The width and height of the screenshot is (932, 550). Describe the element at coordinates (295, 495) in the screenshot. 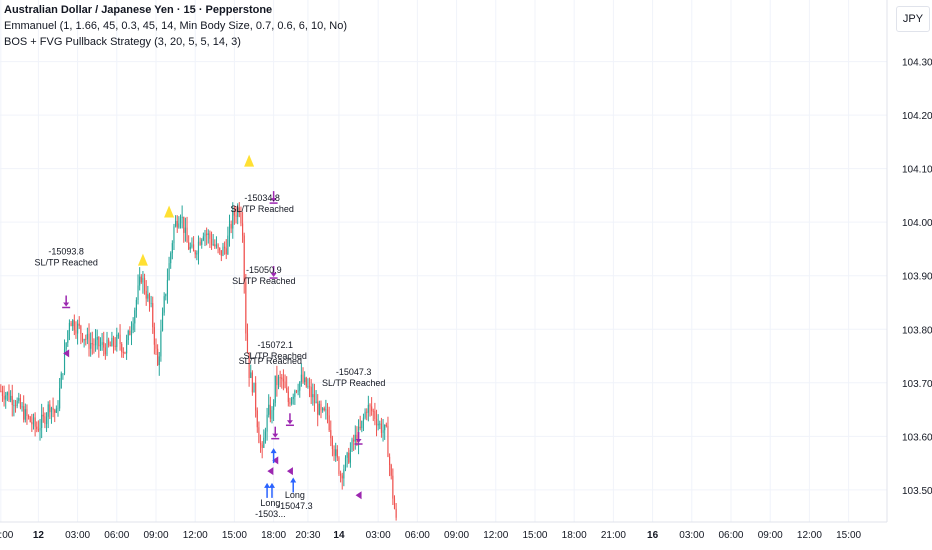

I see `long-entry-label: Long` at that location.